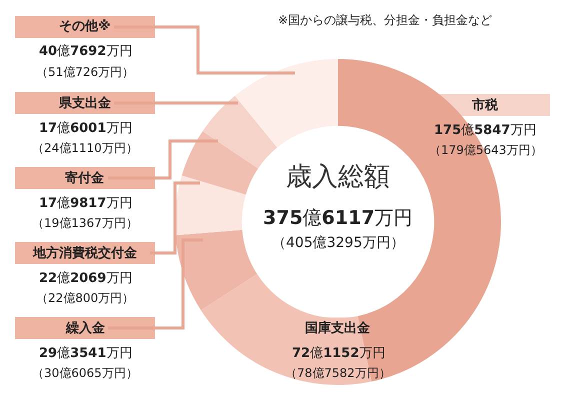 This screenshot has width=567, height=402. Describe the element at coordinates (485, 130) in the screenshot. I see `text: 175億5847万円` at that location.